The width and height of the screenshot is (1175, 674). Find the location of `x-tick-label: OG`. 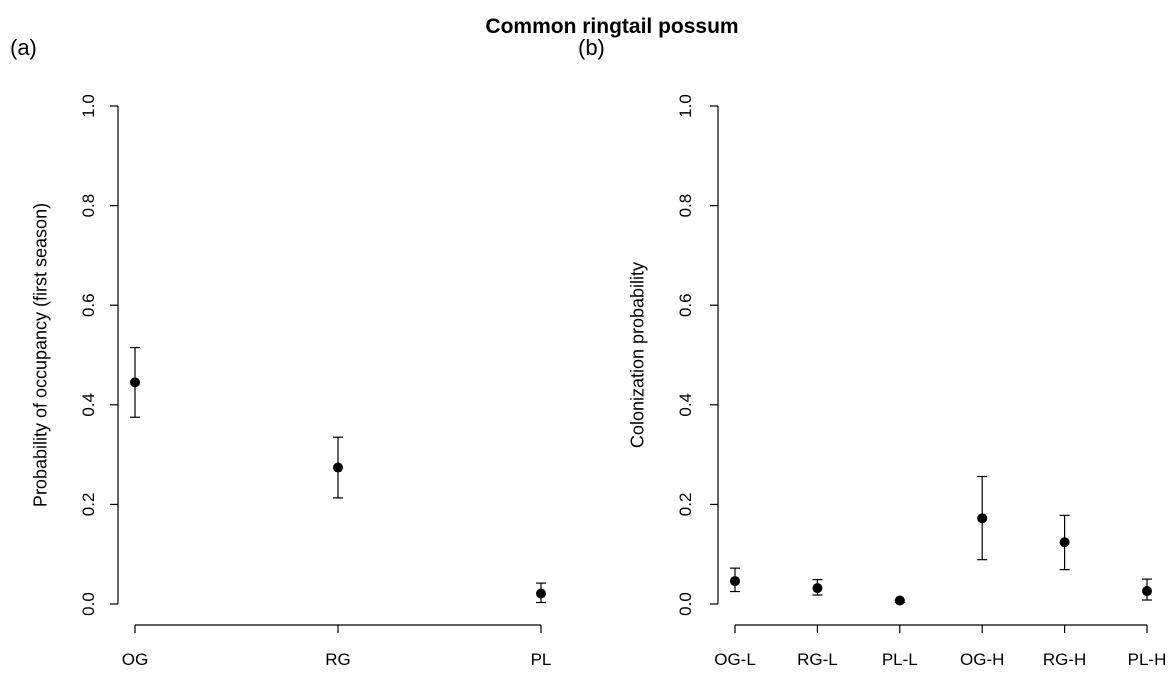

x-tick-label: OG is located at coordinates (135, 659).